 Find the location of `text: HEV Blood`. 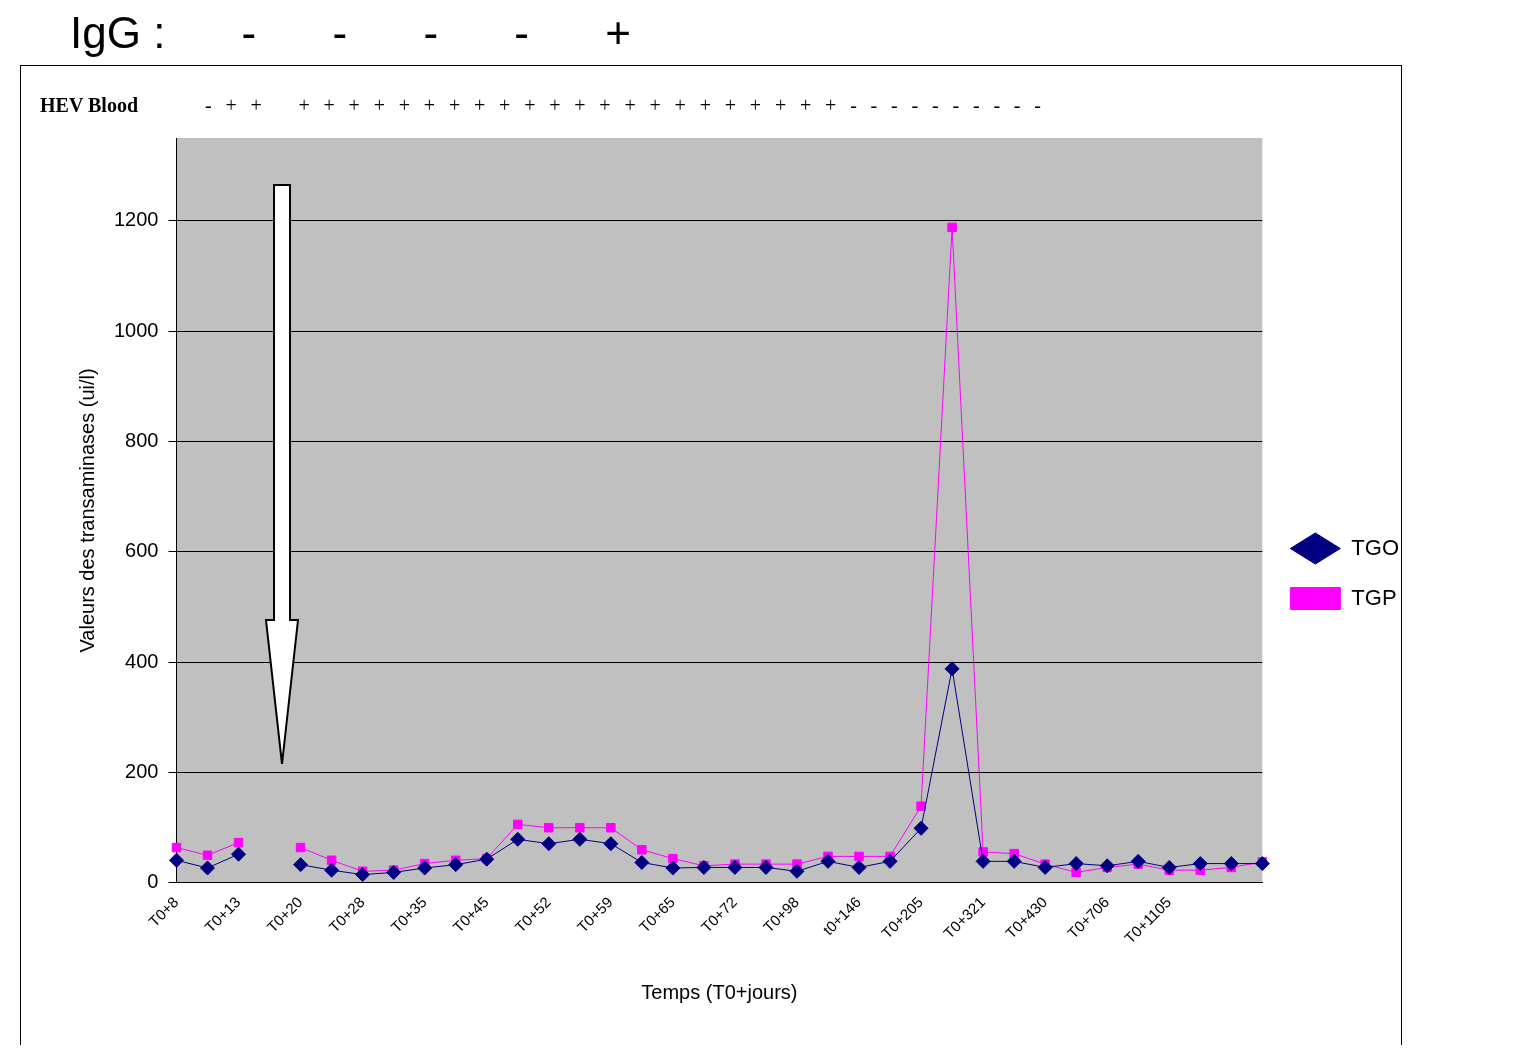

text: HEV Blood is located at coordinates (89, 105).